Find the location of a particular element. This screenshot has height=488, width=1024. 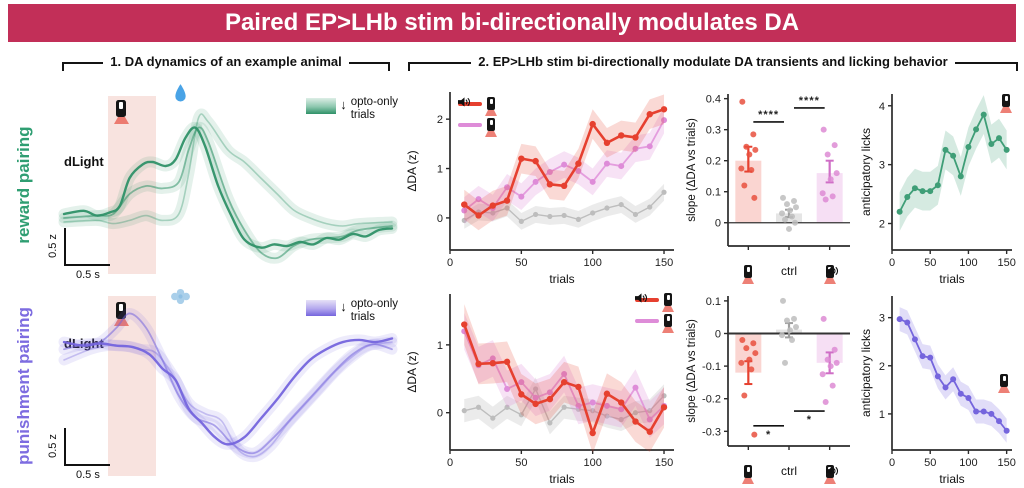

svg-text: 0.3 is located at coordinates (713, 131).